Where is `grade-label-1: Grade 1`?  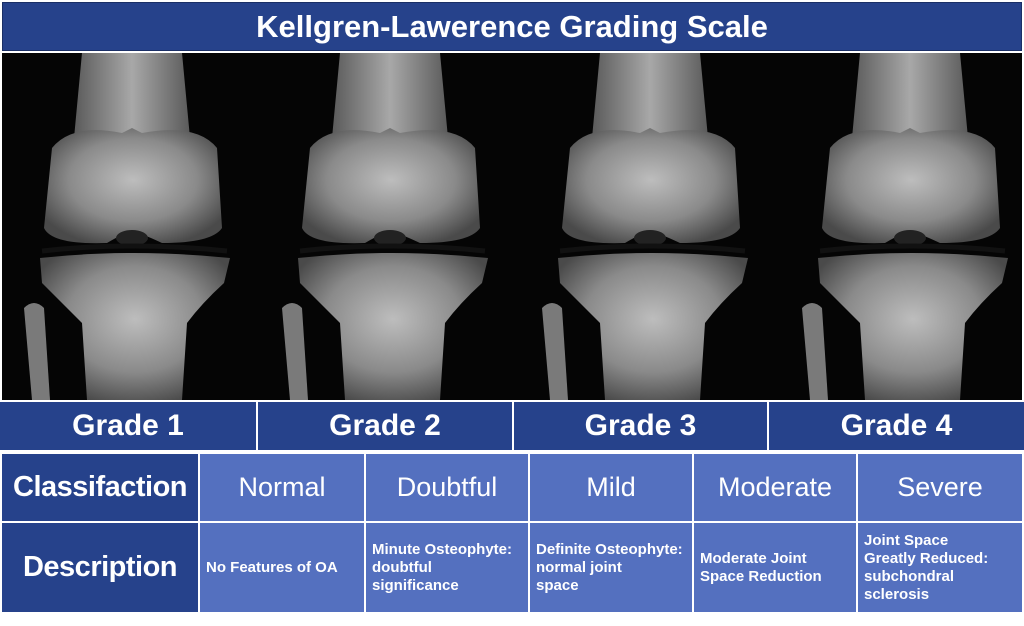 grade-label-1: Grade 1 is located at coordinates (129, 426).